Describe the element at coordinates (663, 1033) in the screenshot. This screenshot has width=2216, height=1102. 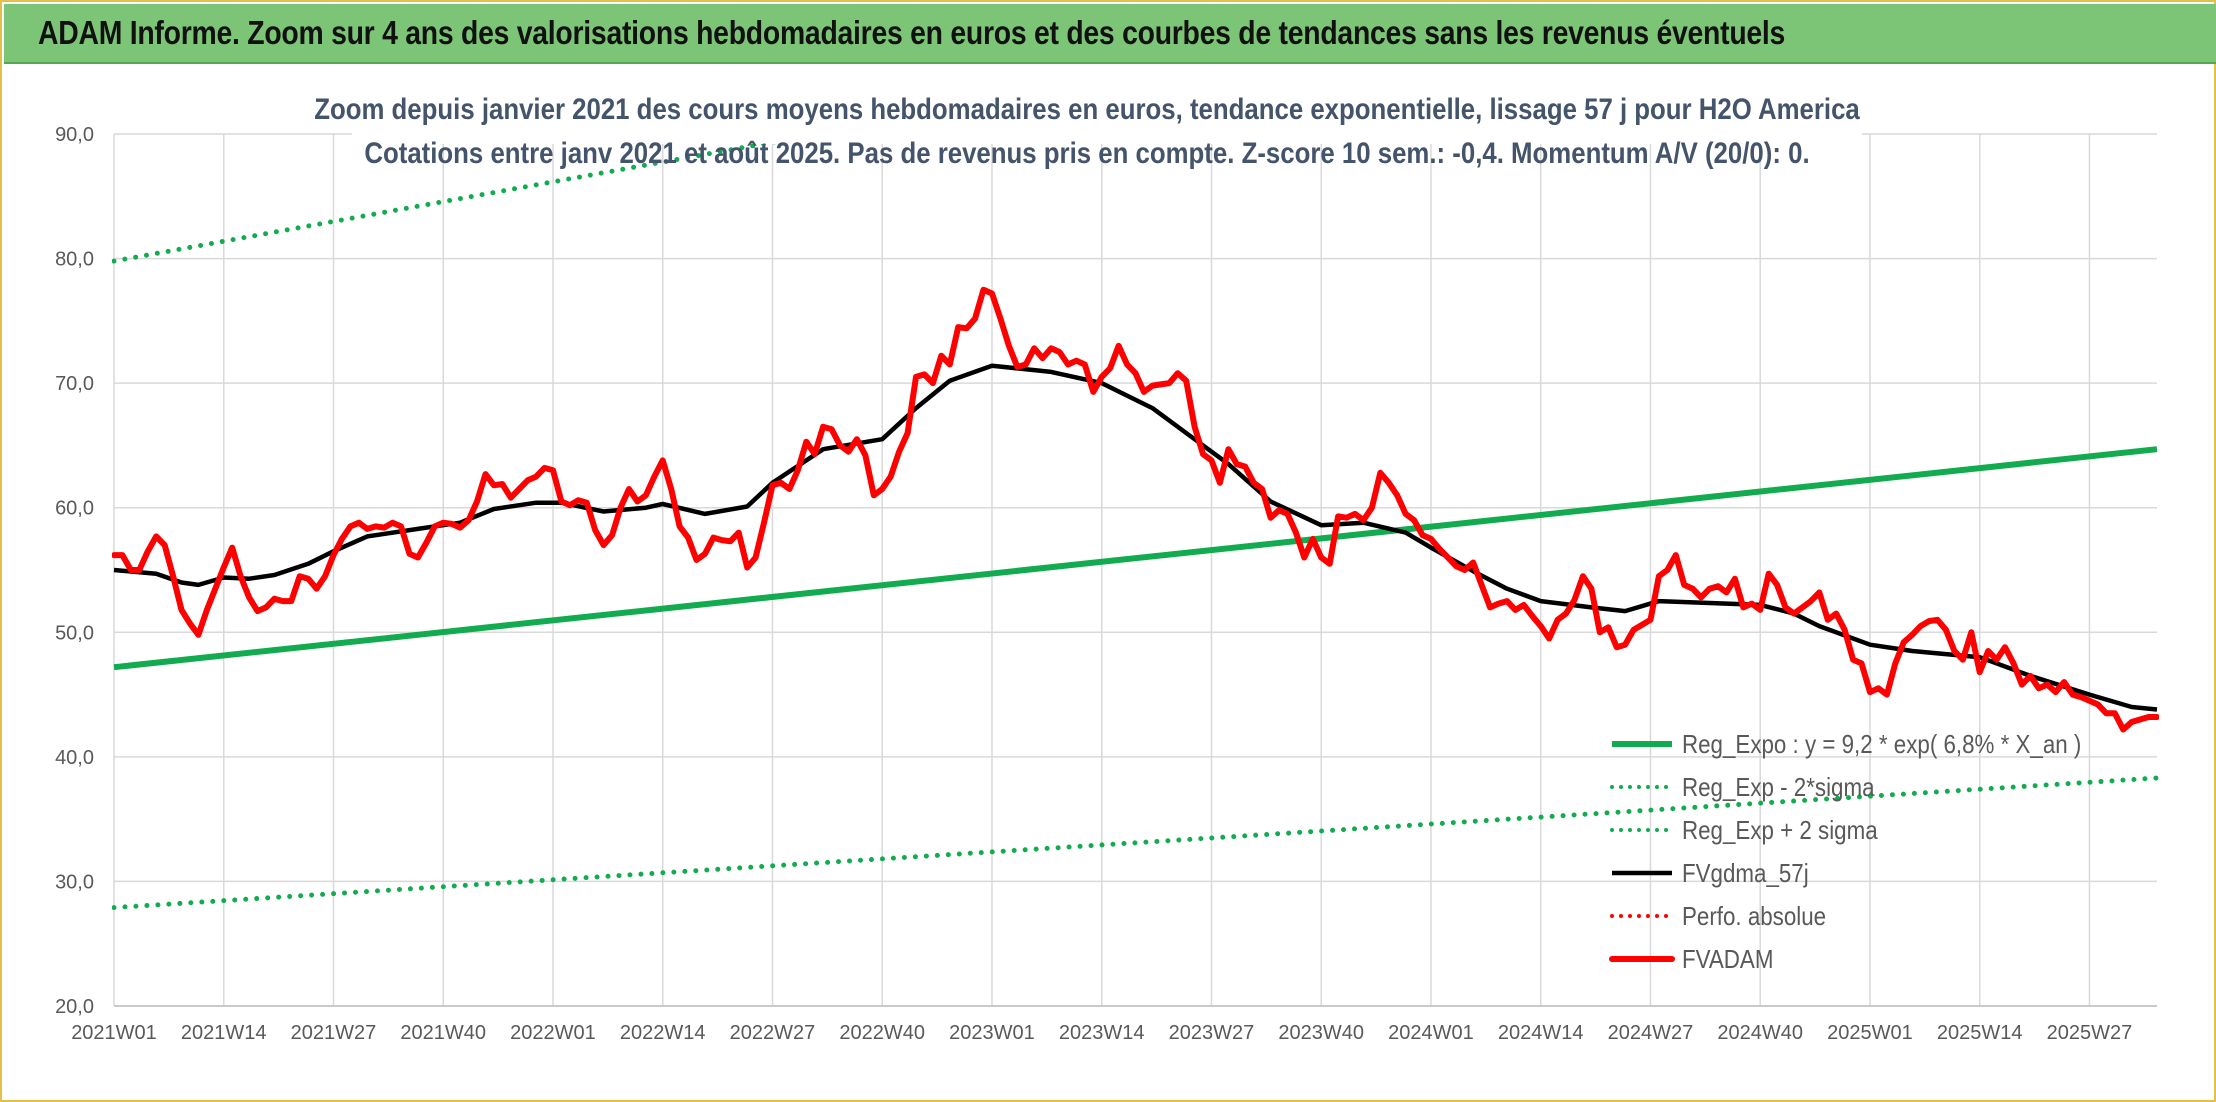
I see `x-tick-label: 2022W14` at that location.